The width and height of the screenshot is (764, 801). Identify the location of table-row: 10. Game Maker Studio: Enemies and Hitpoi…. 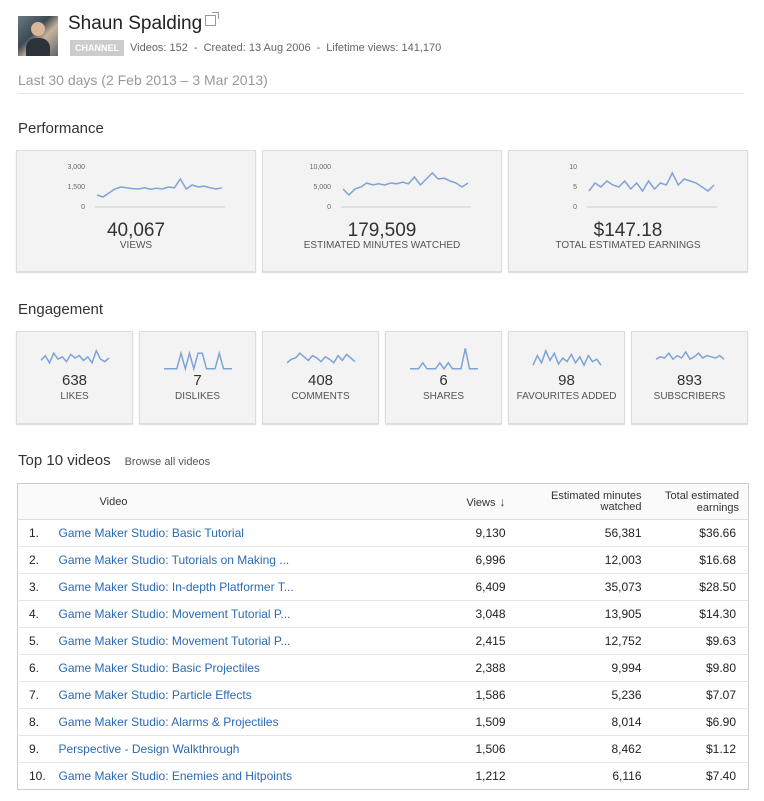
(383, 776).